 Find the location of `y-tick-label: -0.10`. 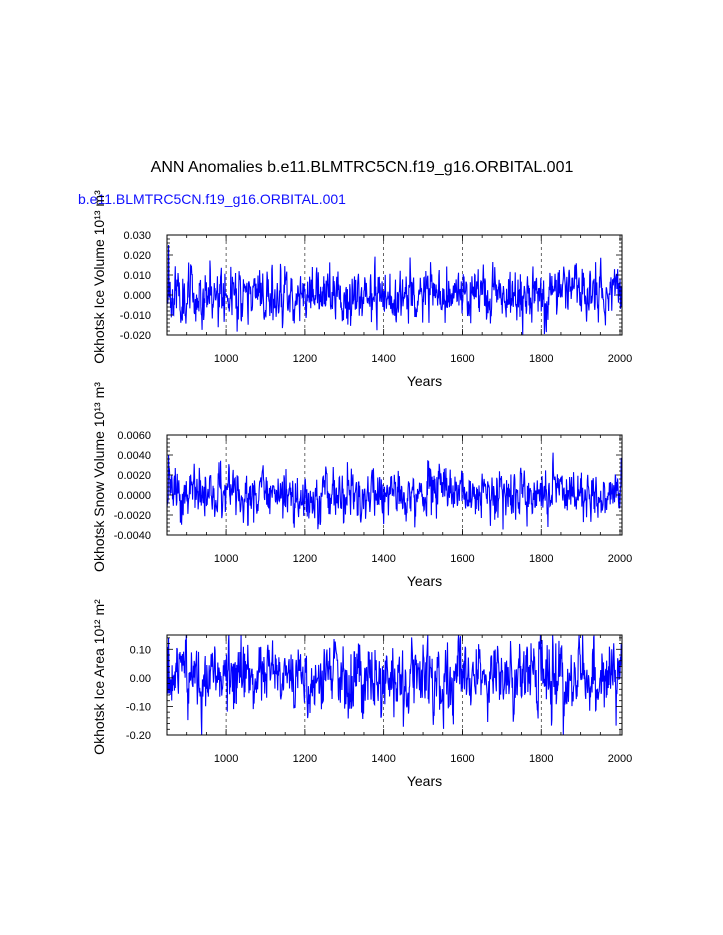

y-tick-label: -0.10 is located at coordinates (138, 707).